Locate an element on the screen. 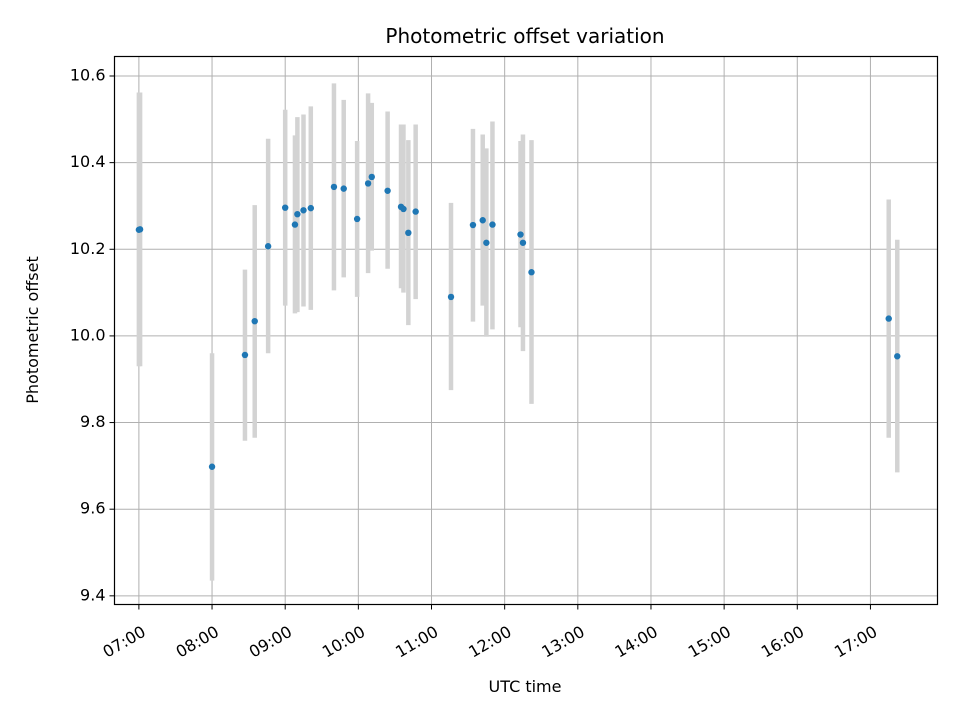  y-tick-label: 9.4 is located at coordinates (92, 594).